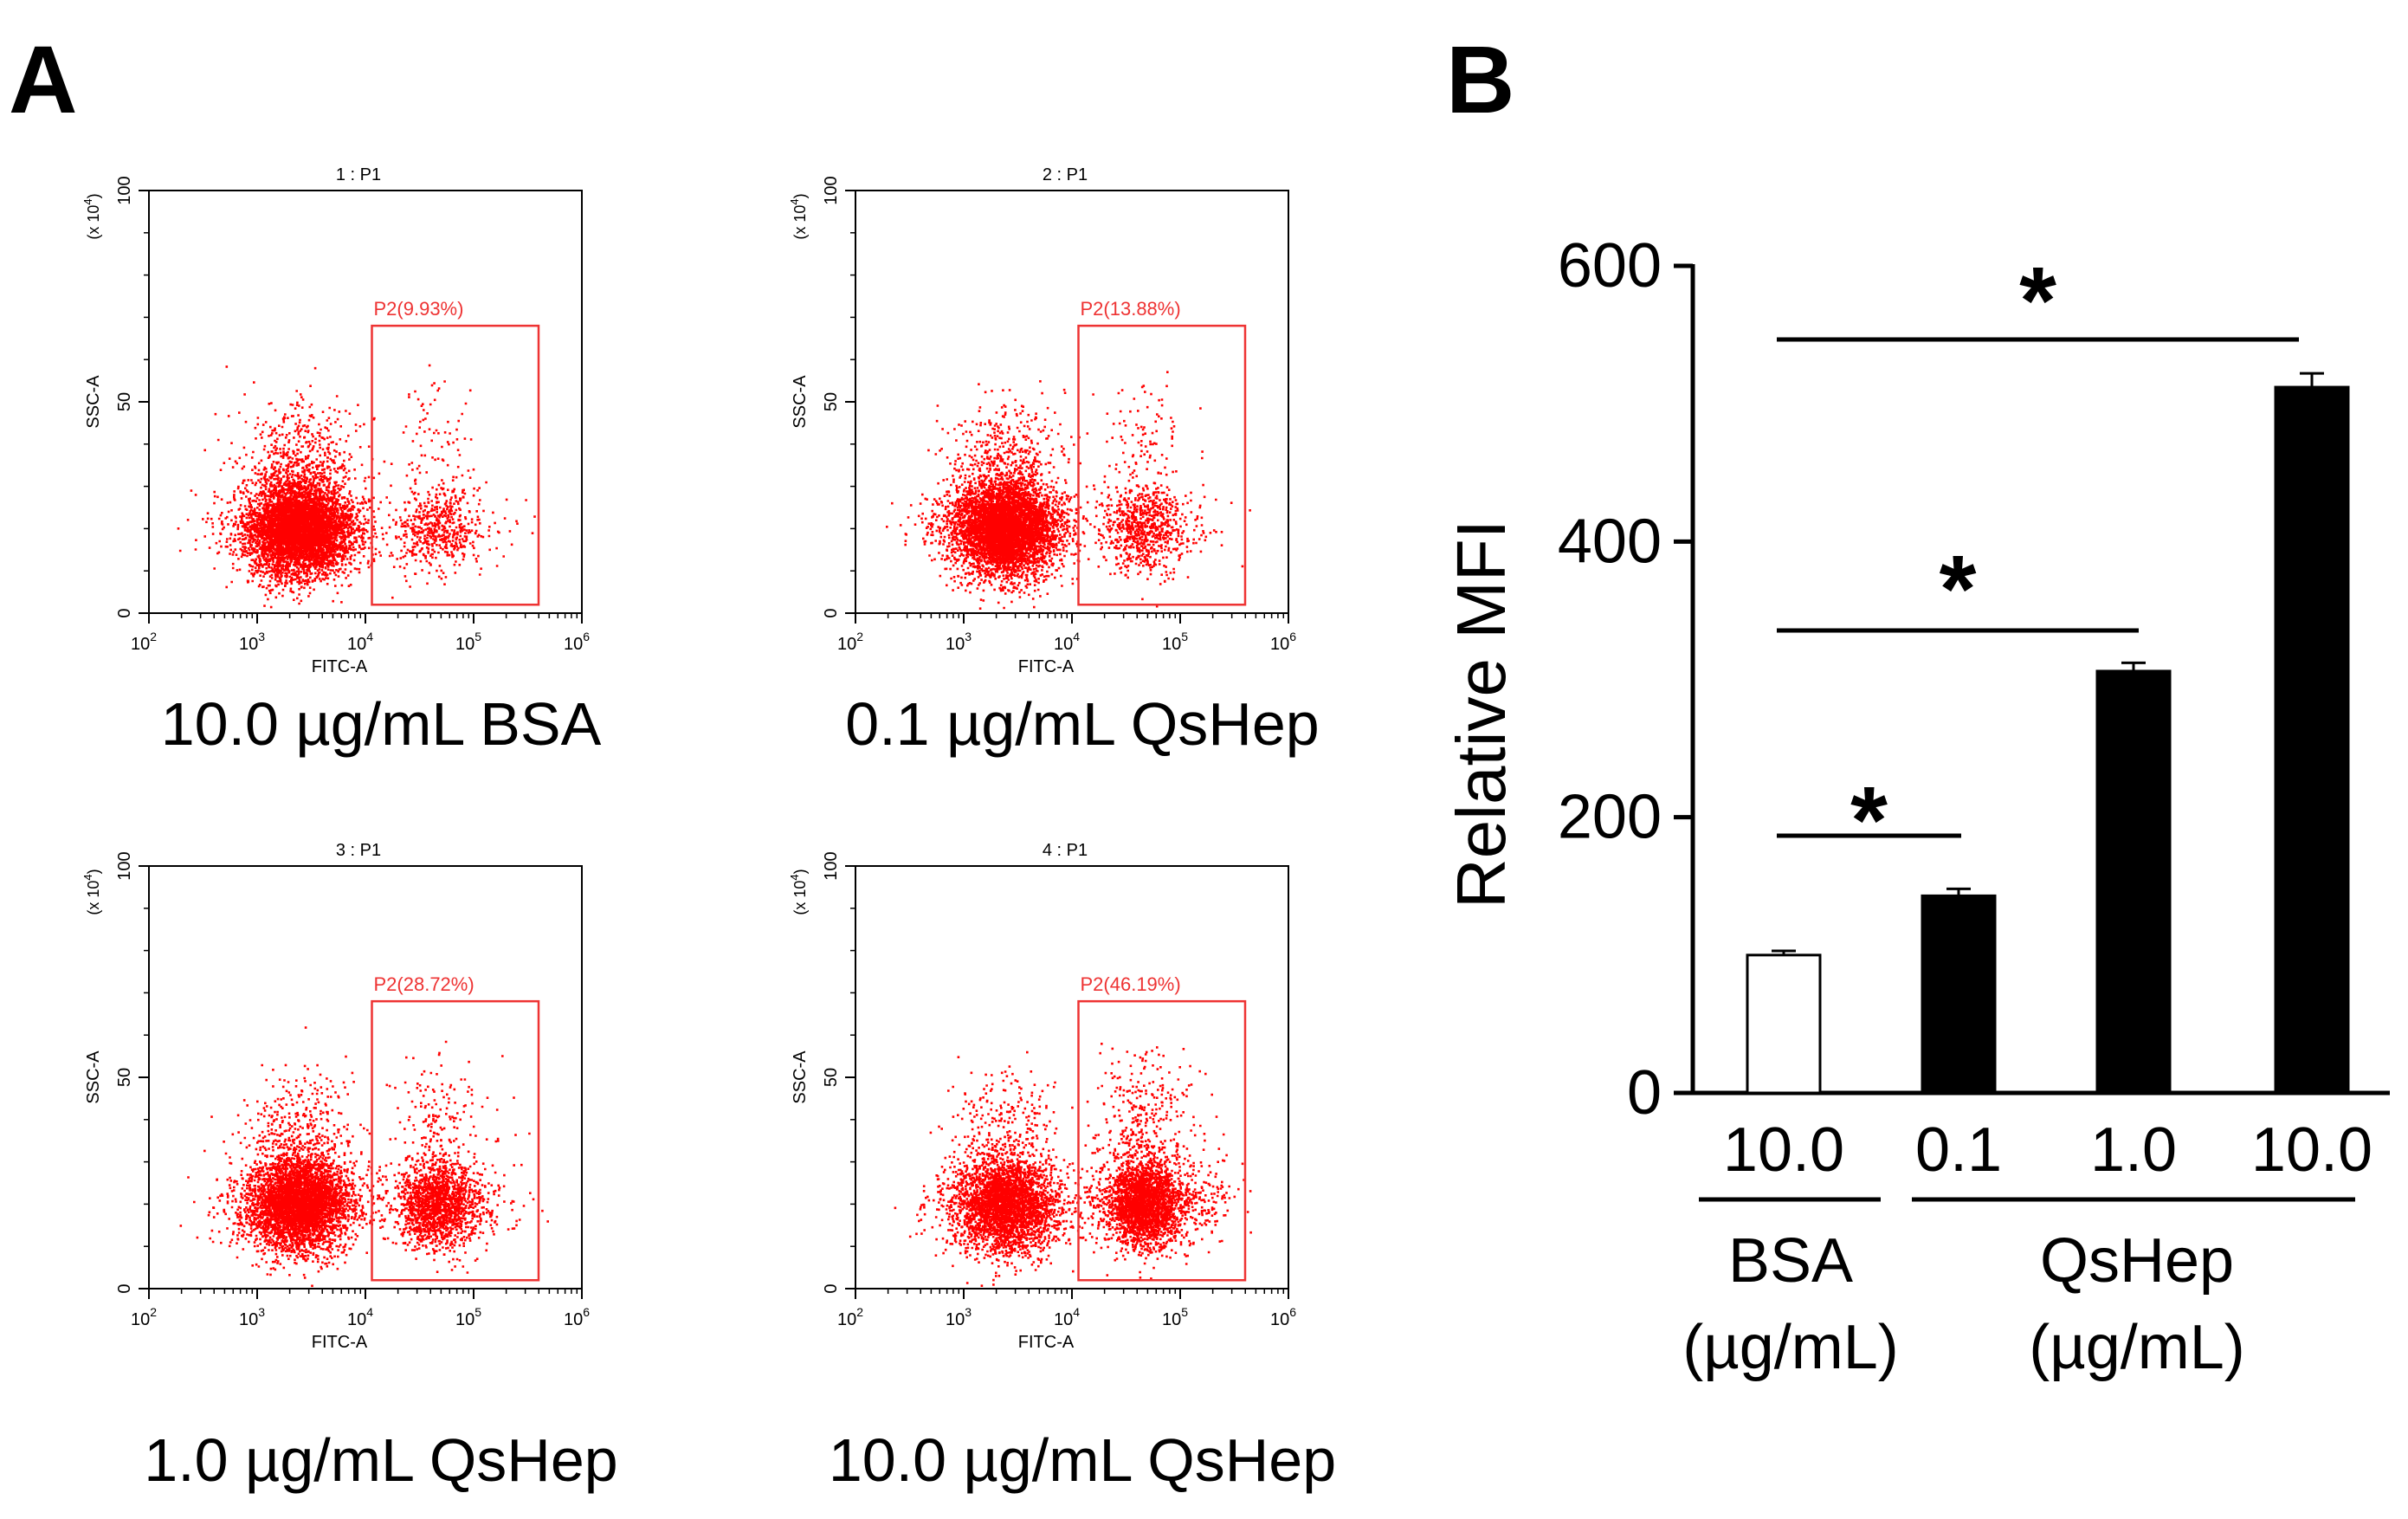  I want to click on gate-label: P2(9.93%), so click(419, 309).